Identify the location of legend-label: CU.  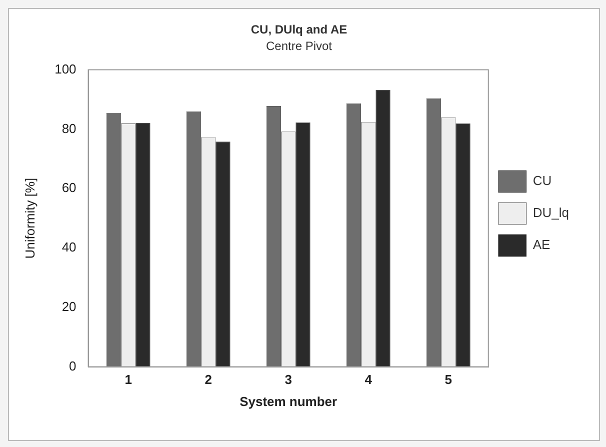
(542, 180).